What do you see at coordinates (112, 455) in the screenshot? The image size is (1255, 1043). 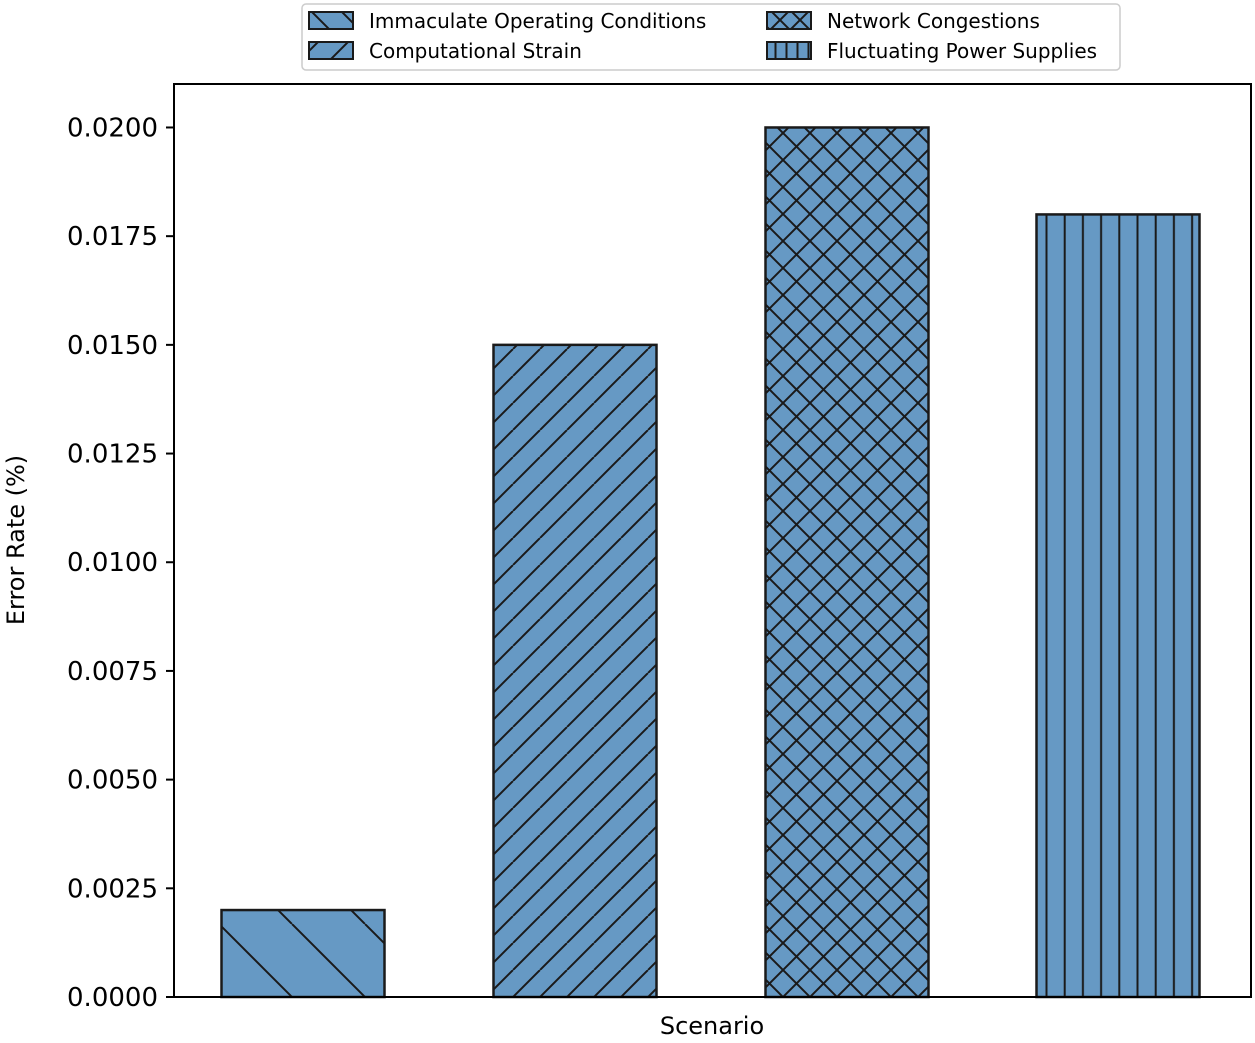 I see `y-tick-label: 0.0125` at bounding box center [112, 455].